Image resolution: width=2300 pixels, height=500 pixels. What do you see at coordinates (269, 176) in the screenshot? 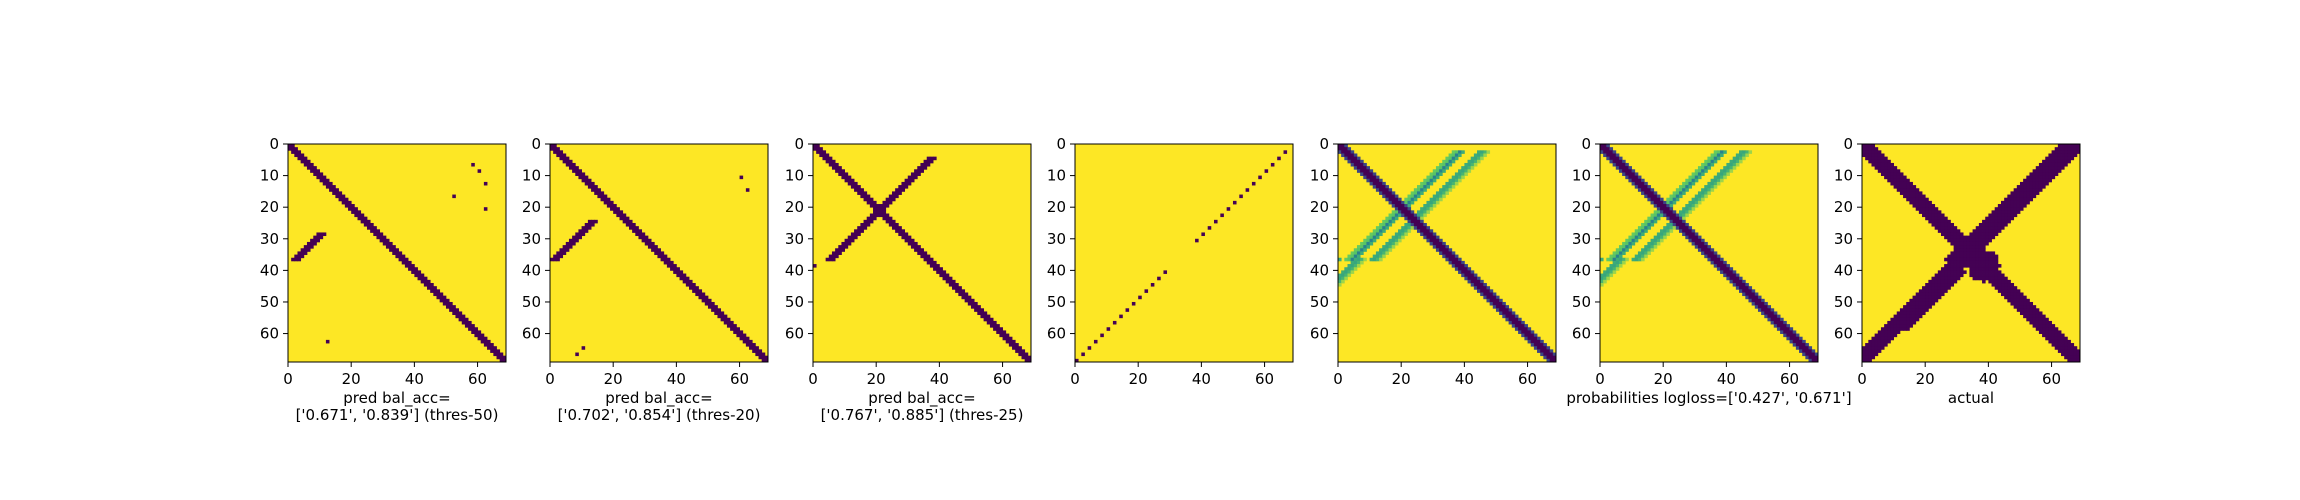
I see `y-tick-label: 10` at bounding box center [269, 176].